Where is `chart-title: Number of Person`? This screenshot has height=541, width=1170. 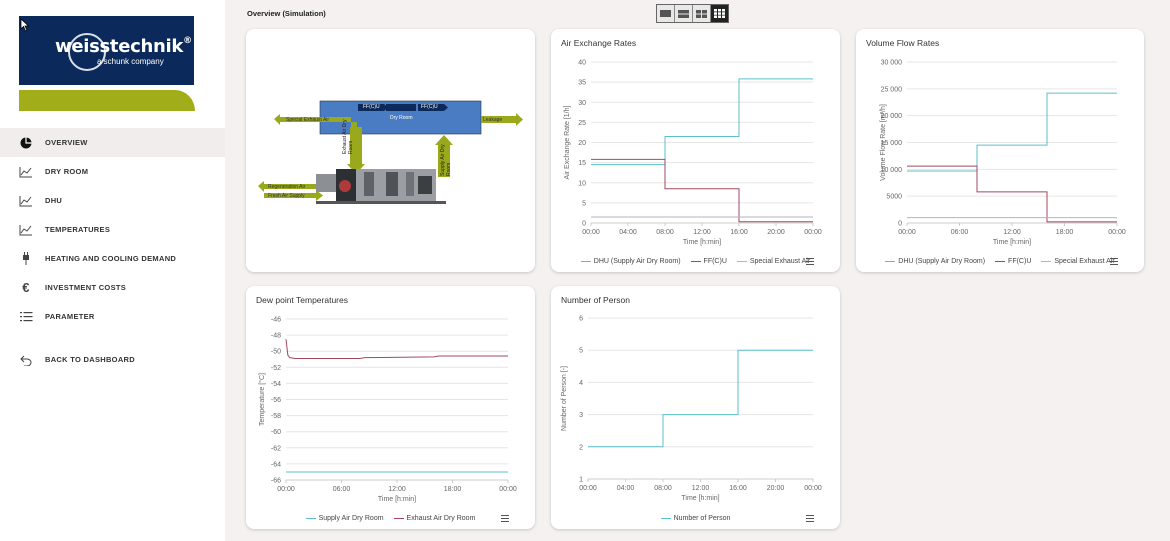 chart-title: Number of Person is located at coordinates (595, 300).